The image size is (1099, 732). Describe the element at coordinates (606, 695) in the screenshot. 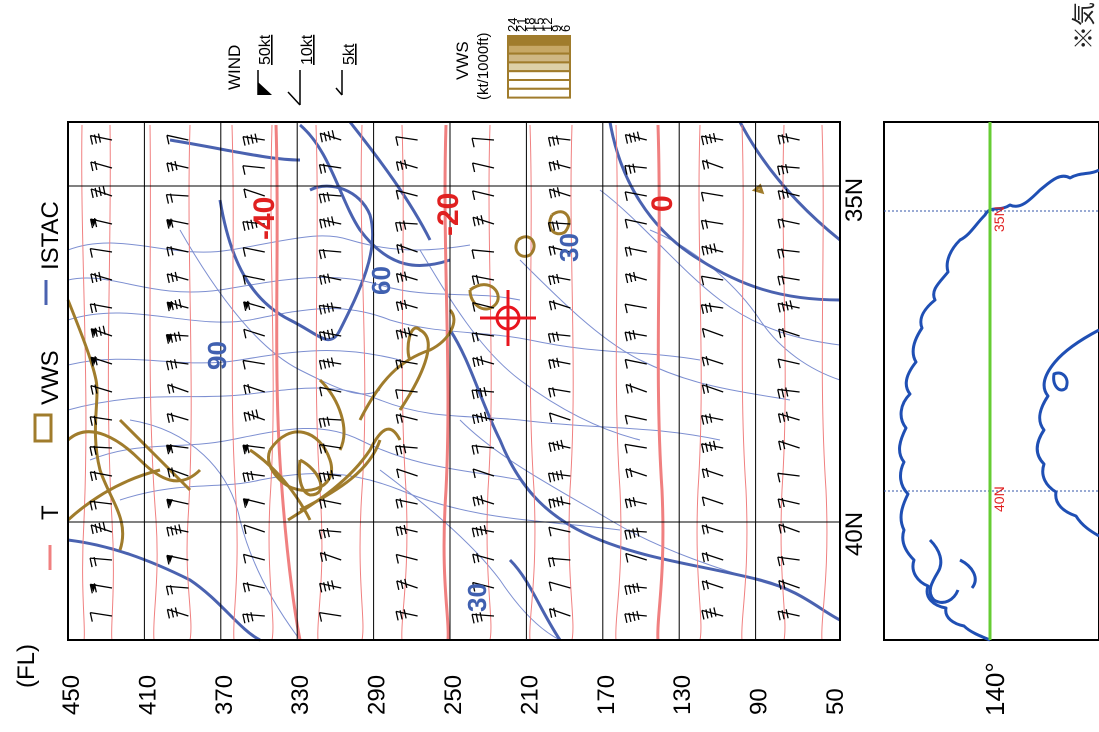

I see `fl-tick-label-170: 170` at that location.